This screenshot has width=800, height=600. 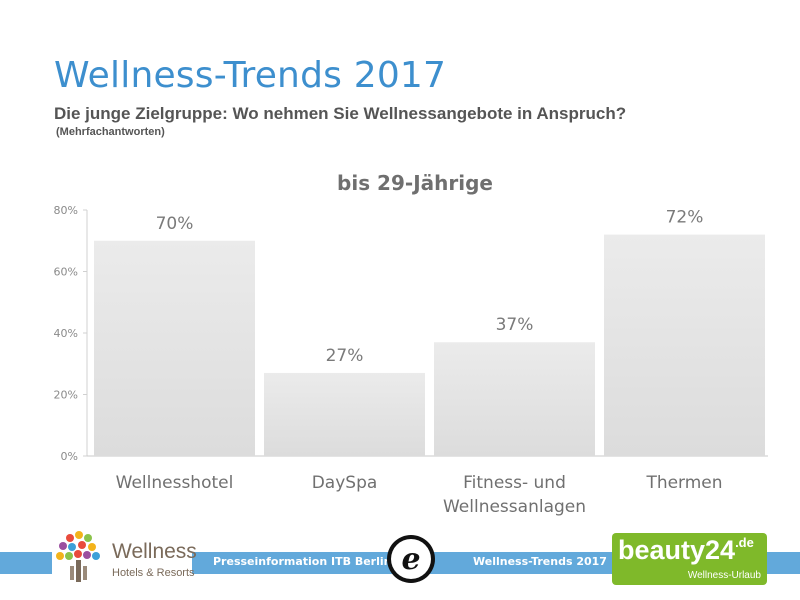 What do you see at coordinates (250, 75) in the screenshot?
I see `page-title: Wellness-Trends 2017` at bounding box center [250, 75].